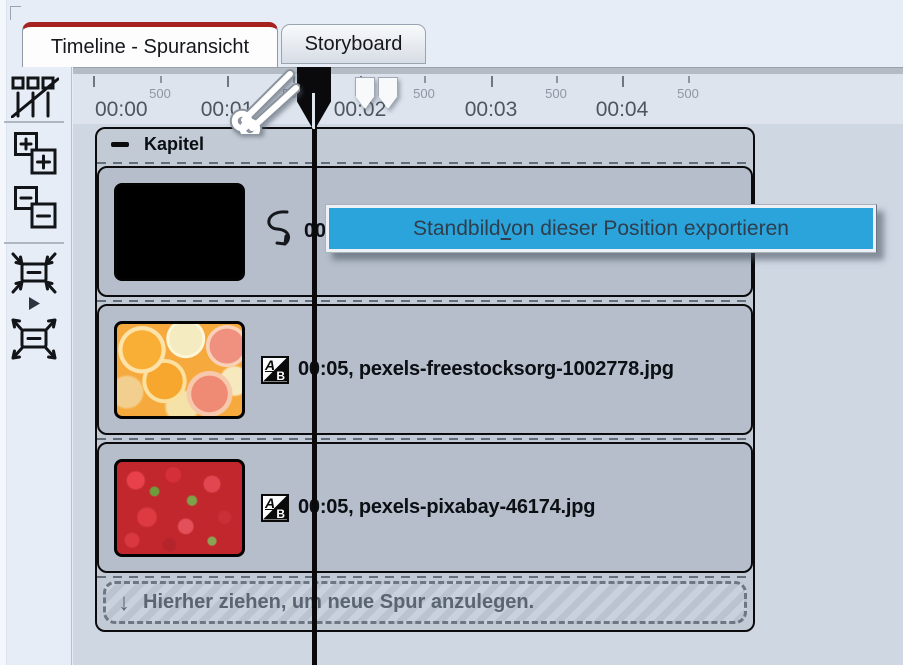 This screenshot has width=903, height=665. Describe the element at coordinates (488, 70) in the screenshot. I see `timeline-top-edge` at that location.